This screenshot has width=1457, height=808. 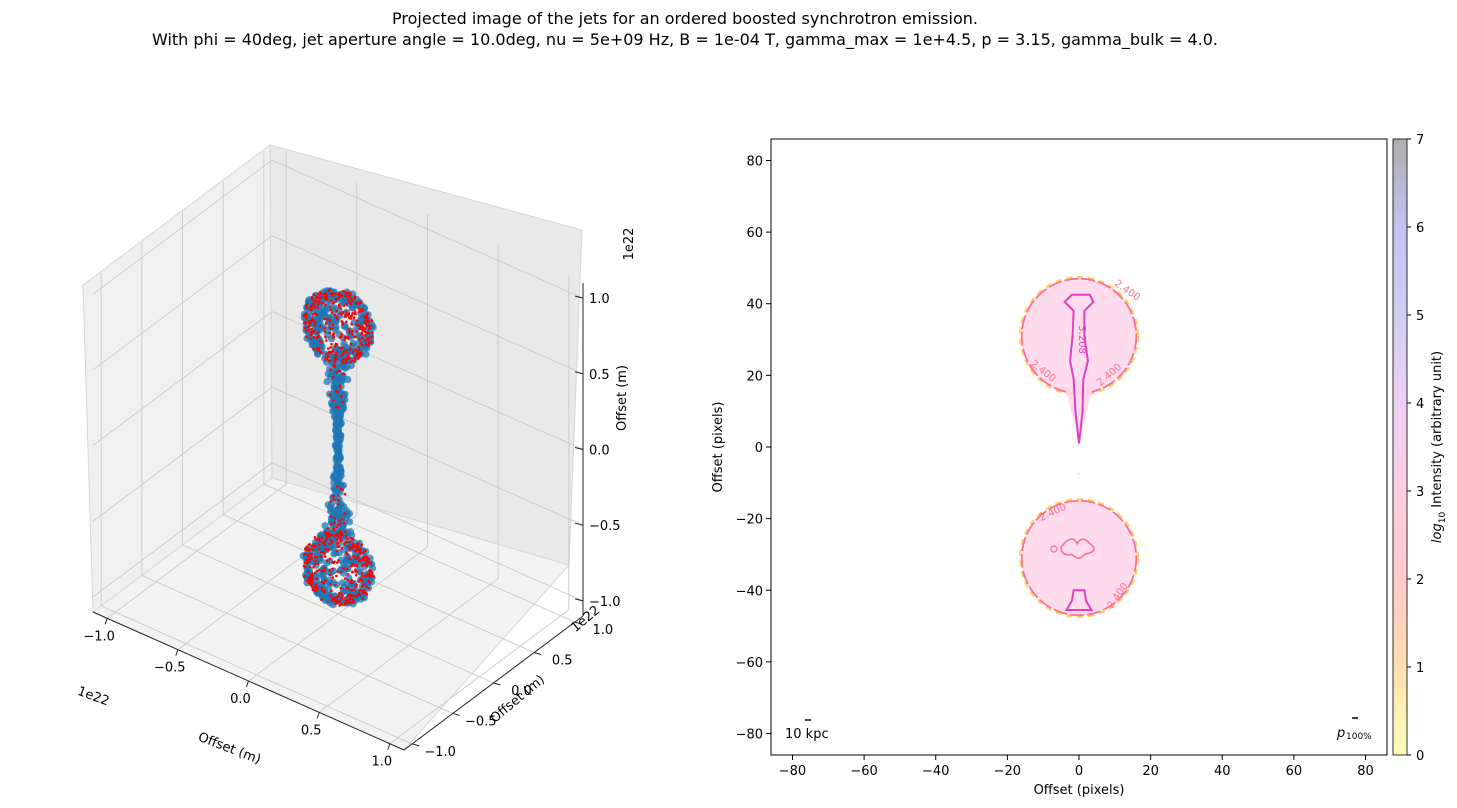 What do you see at coordinates (599, 375) in the screenshot?
I see `z-tick-label: 0.5` at bounding box center [599, 375].